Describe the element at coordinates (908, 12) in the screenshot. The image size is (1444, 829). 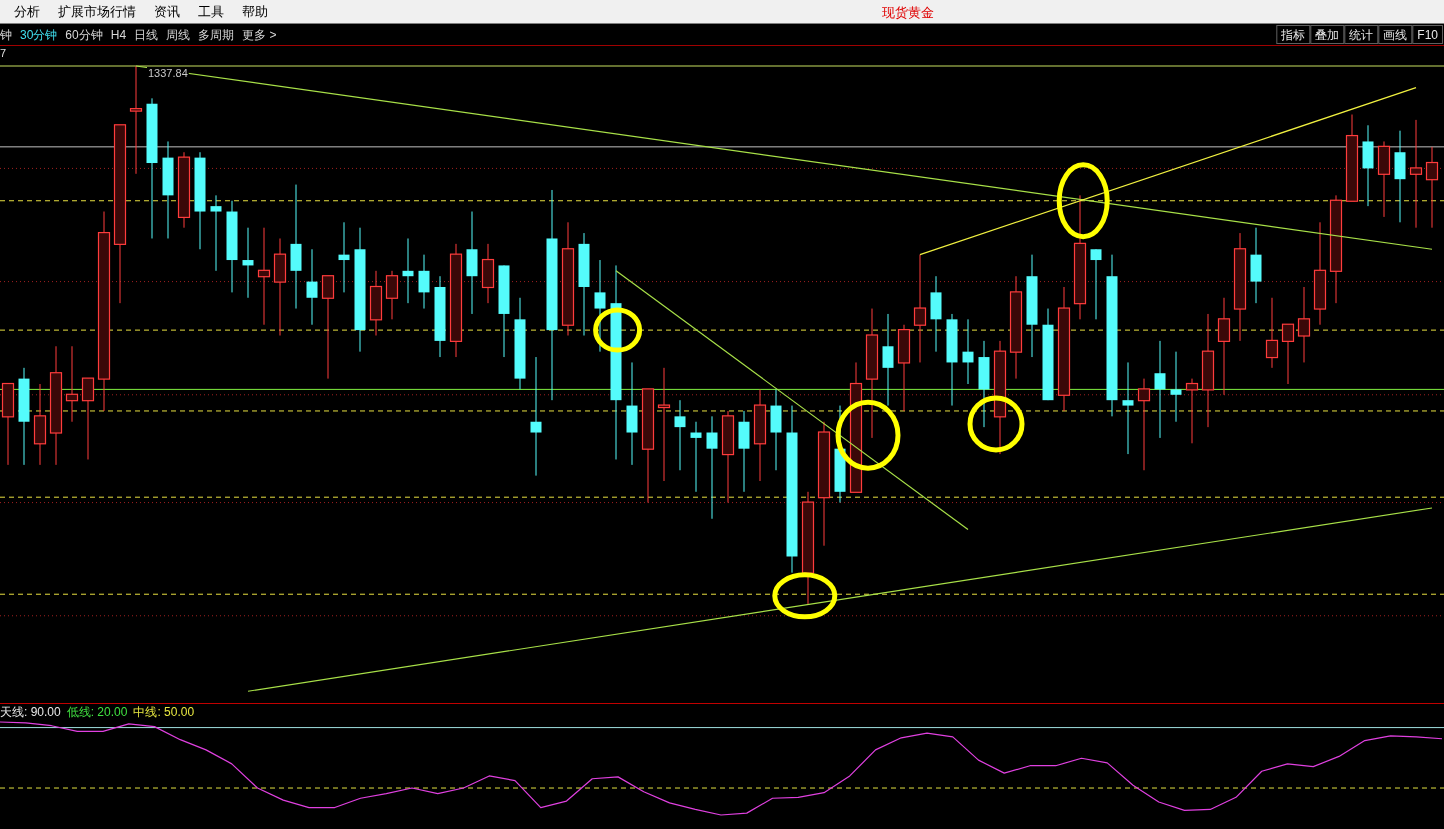
I see `text: 现货黄金` at that location.